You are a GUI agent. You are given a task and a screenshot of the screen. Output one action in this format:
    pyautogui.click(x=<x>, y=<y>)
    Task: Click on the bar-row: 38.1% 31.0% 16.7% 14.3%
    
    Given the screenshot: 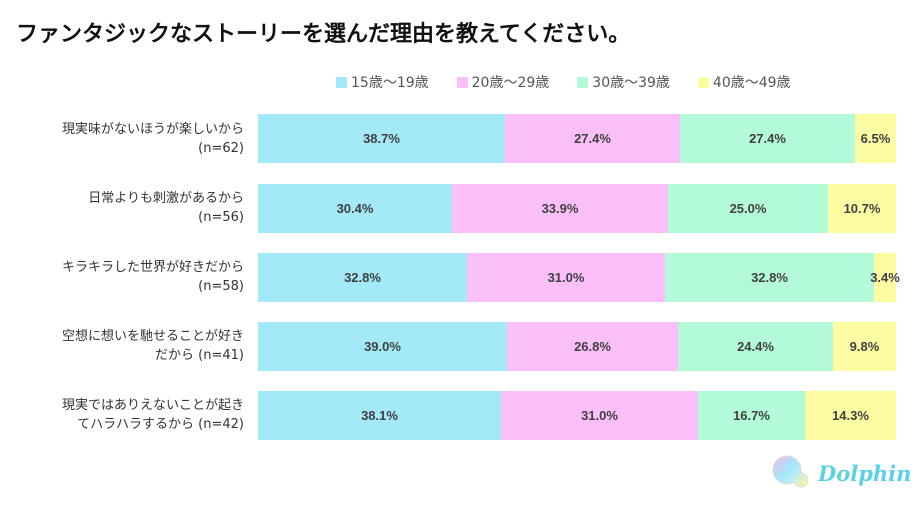 What is the action you would take?
    pyautogui.click(x=577, y=415)
    